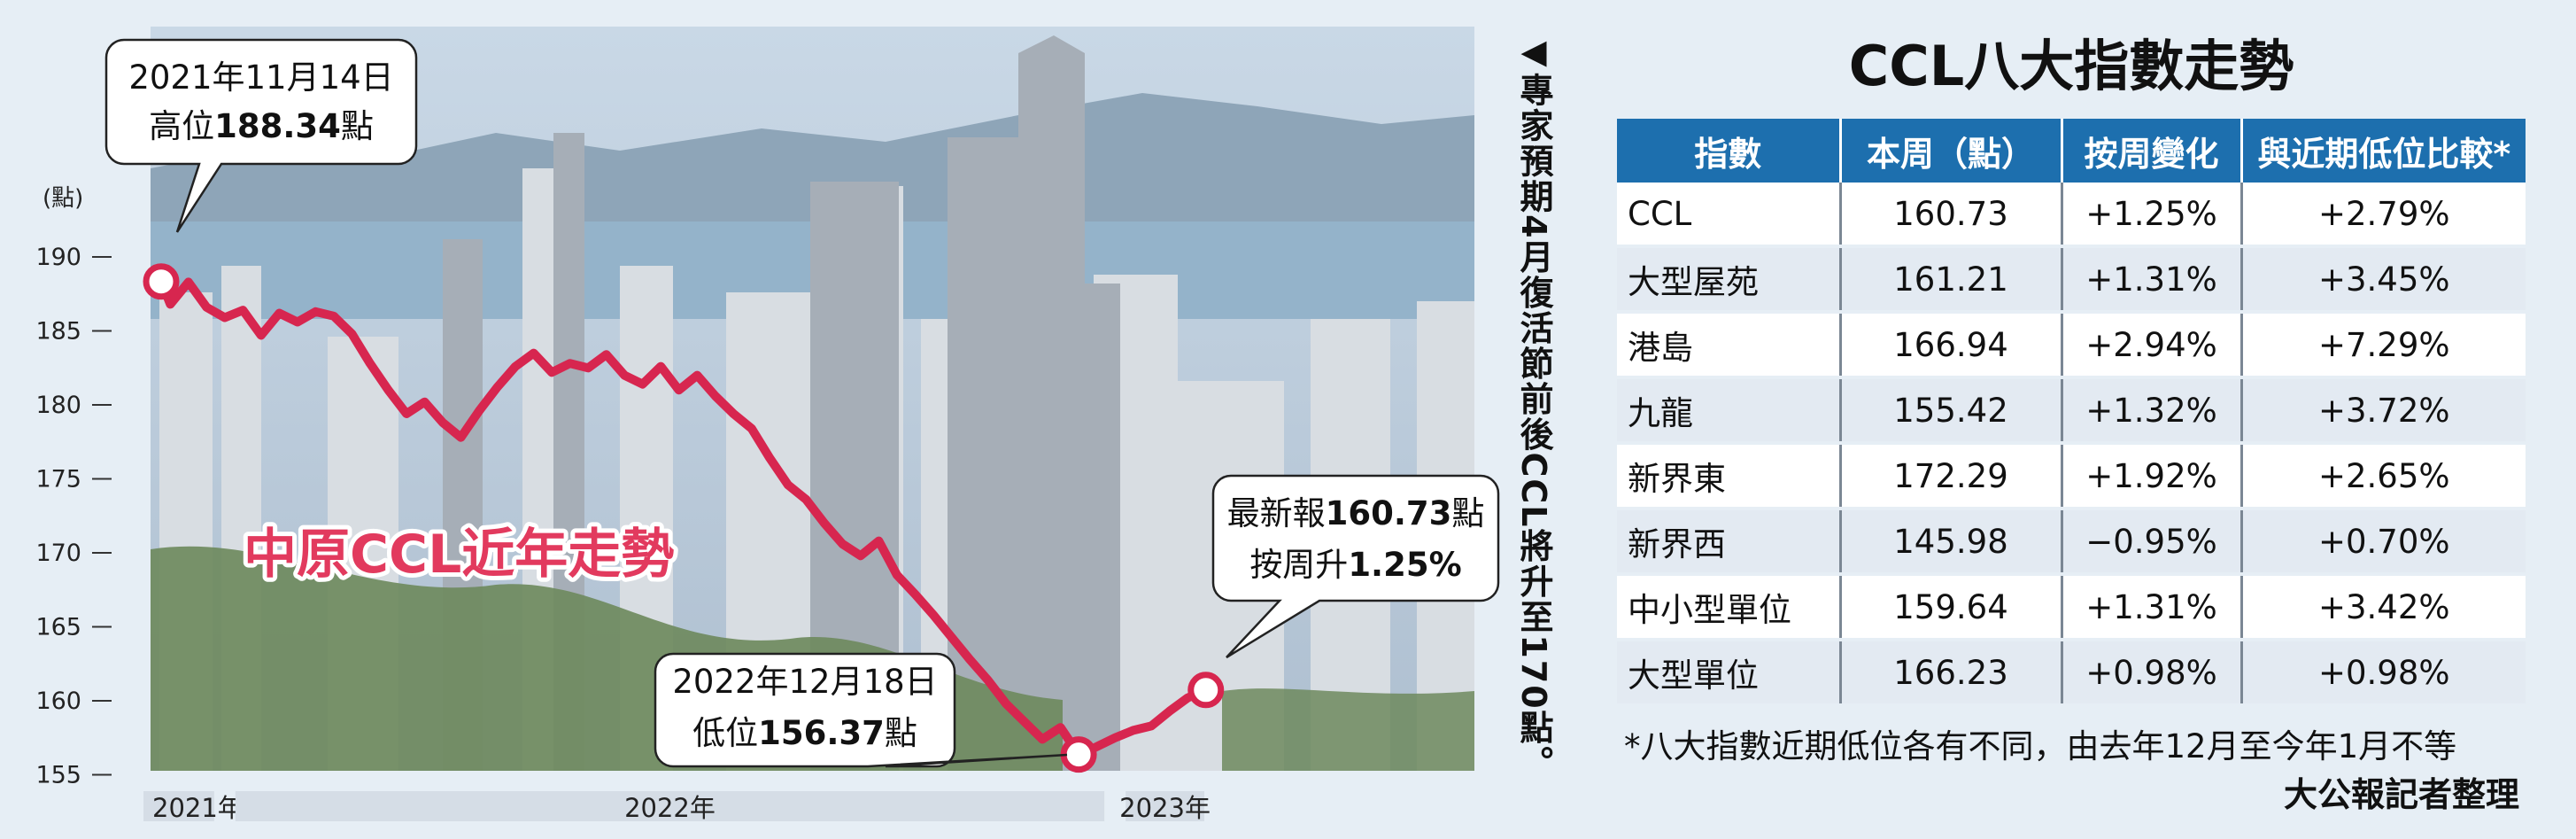 The image size is (2576, 839). I want to click on cell-this-week: 160.73, so click(1952, 215).